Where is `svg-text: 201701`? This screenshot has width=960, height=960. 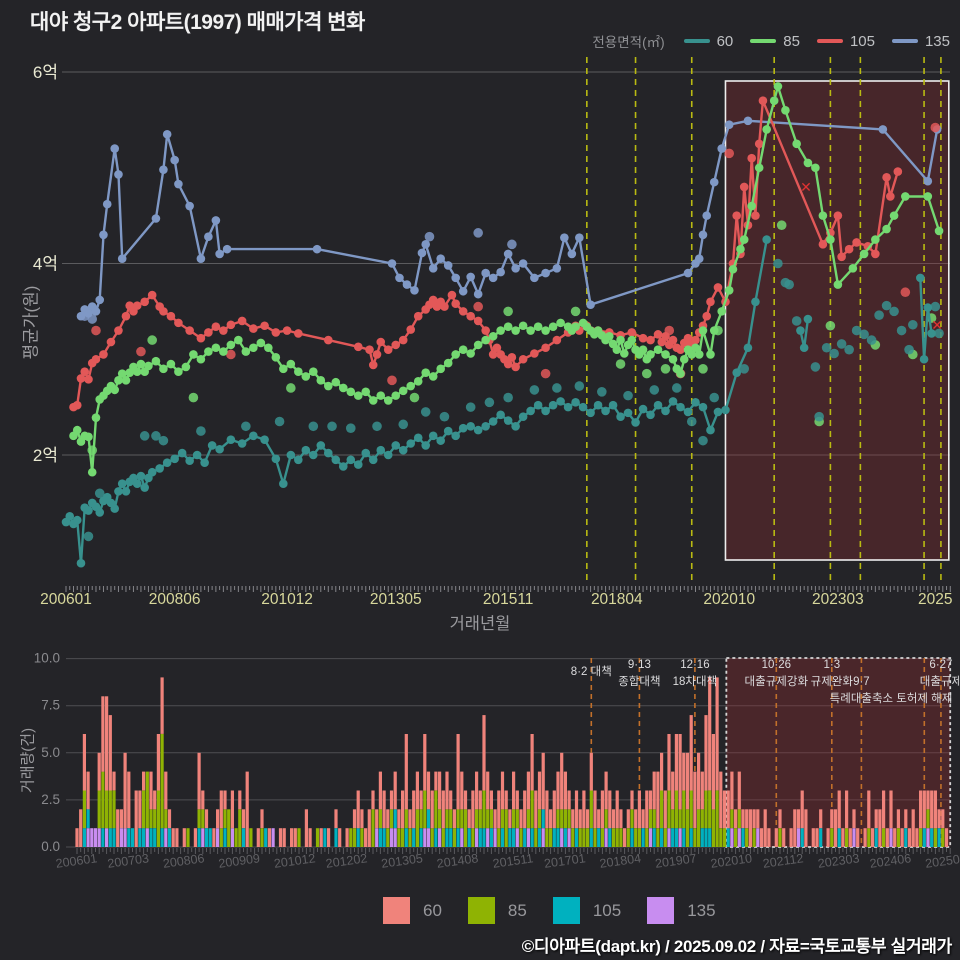 svg-text: 201701 is located at coordinates (564, 861).